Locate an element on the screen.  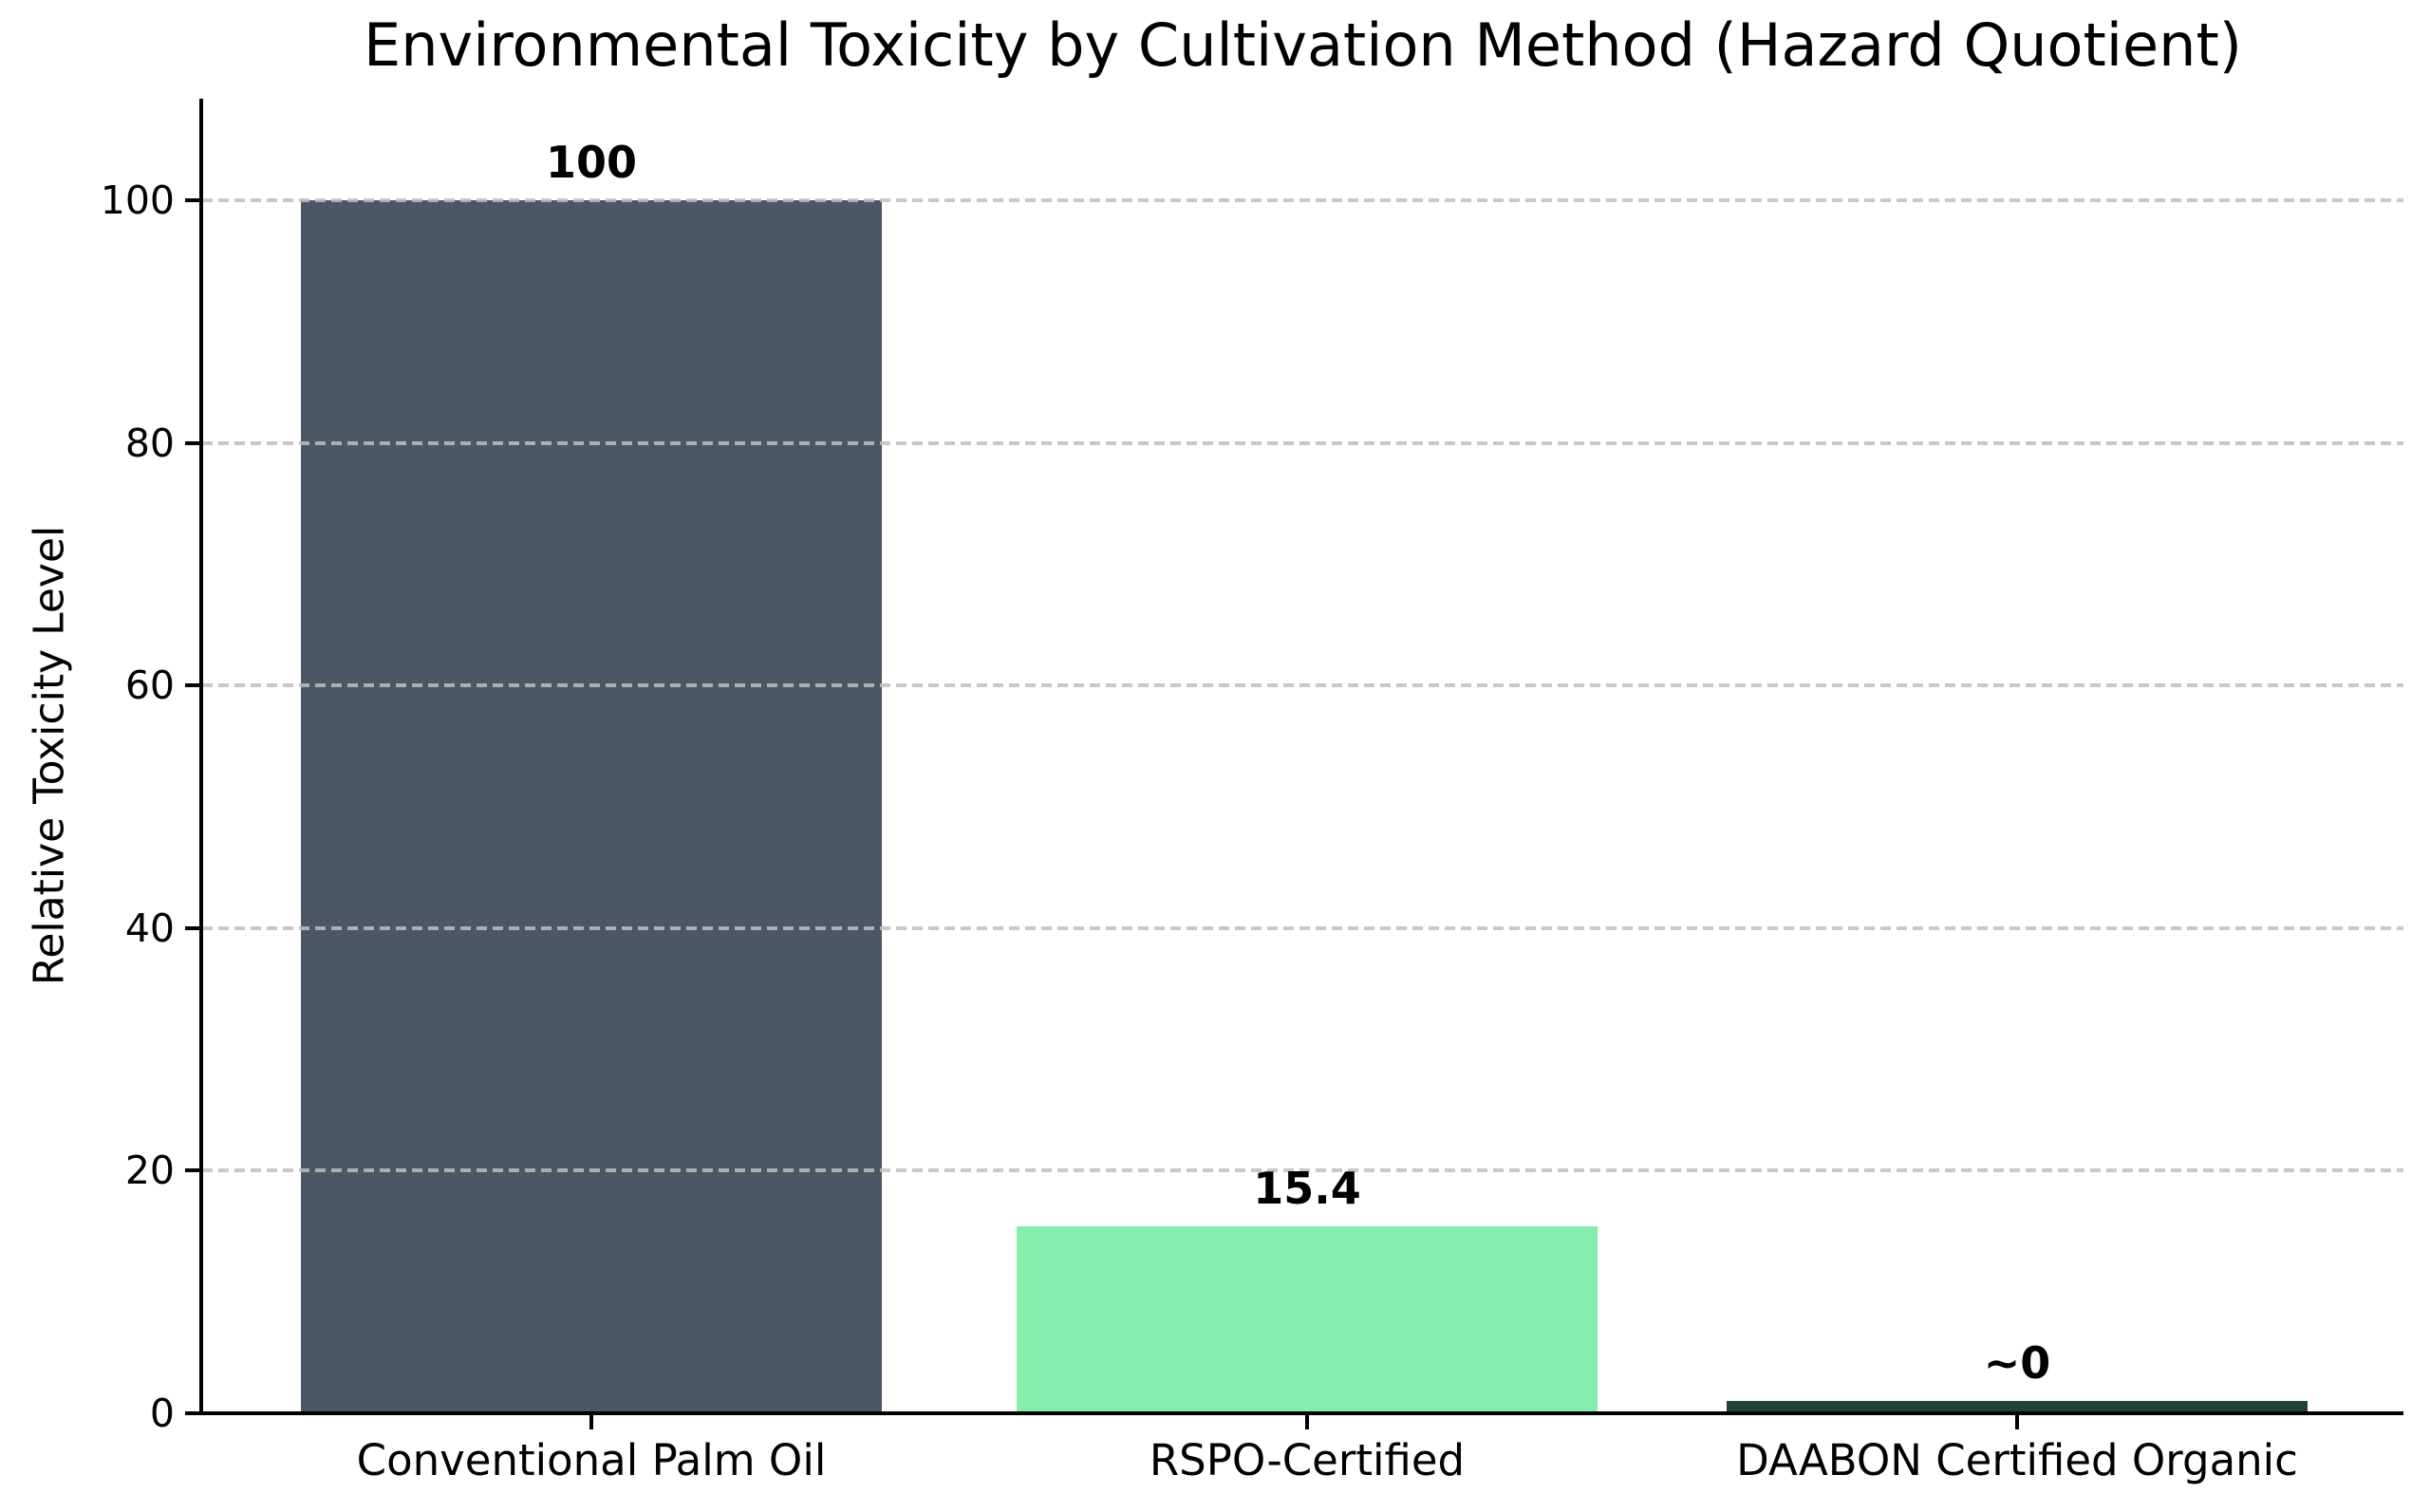
y-axis-spine is located at coordinates (201, 757).